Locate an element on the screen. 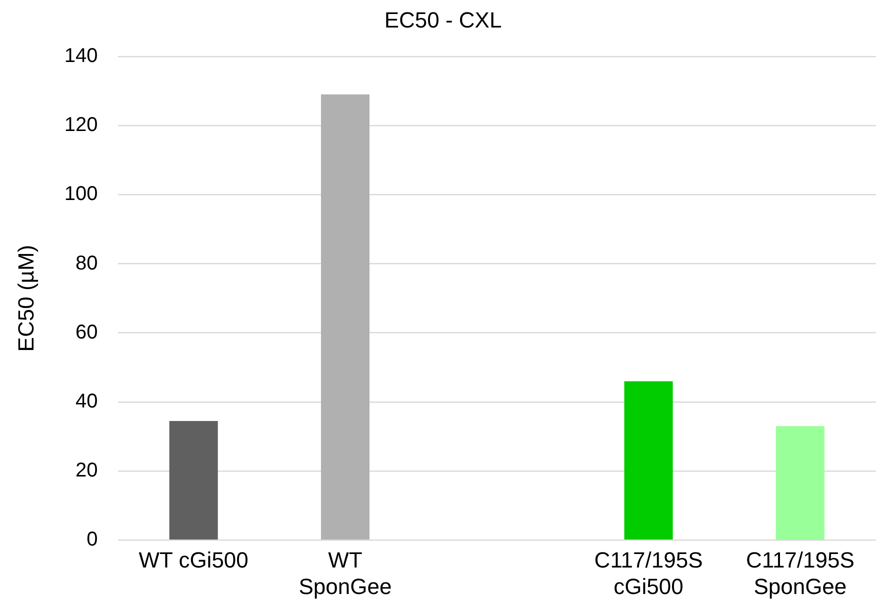 Image resolution: width=876 pixels, height=609 pixels. y-axis-title: EC50 (µM) is located at coordinates (25, 298).